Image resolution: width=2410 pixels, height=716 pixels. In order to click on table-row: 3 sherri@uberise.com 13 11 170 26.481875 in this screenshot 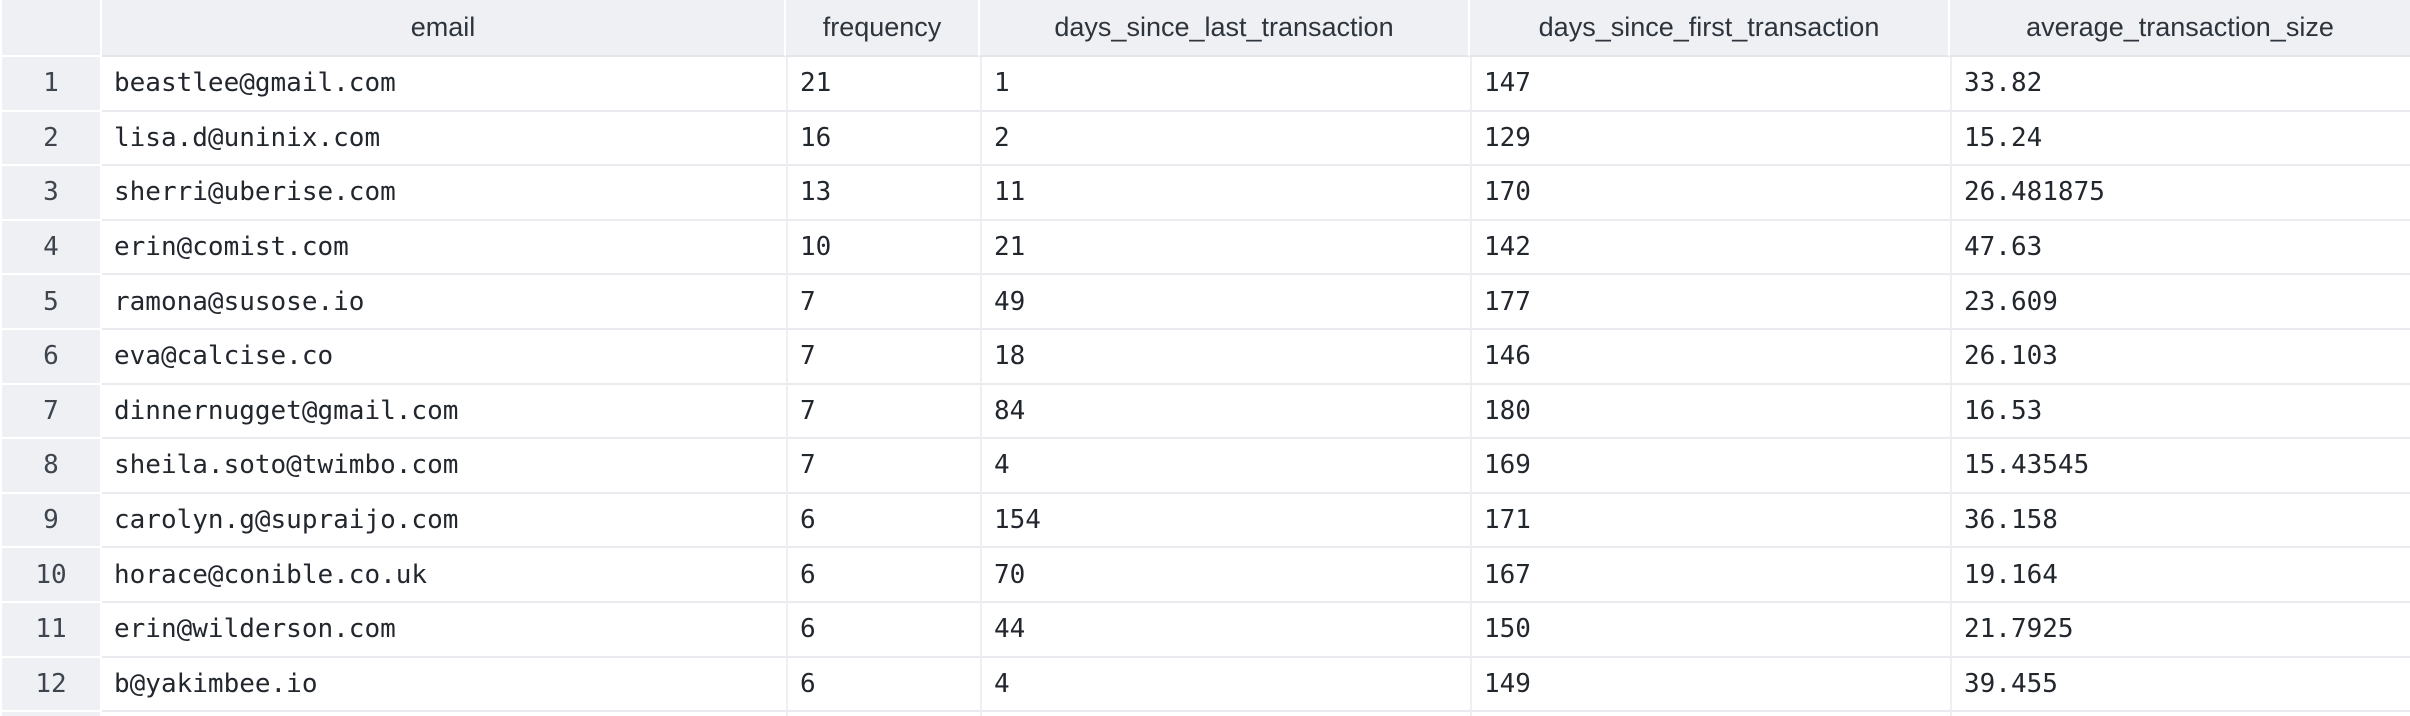, I will do `click(1205, 193)`.